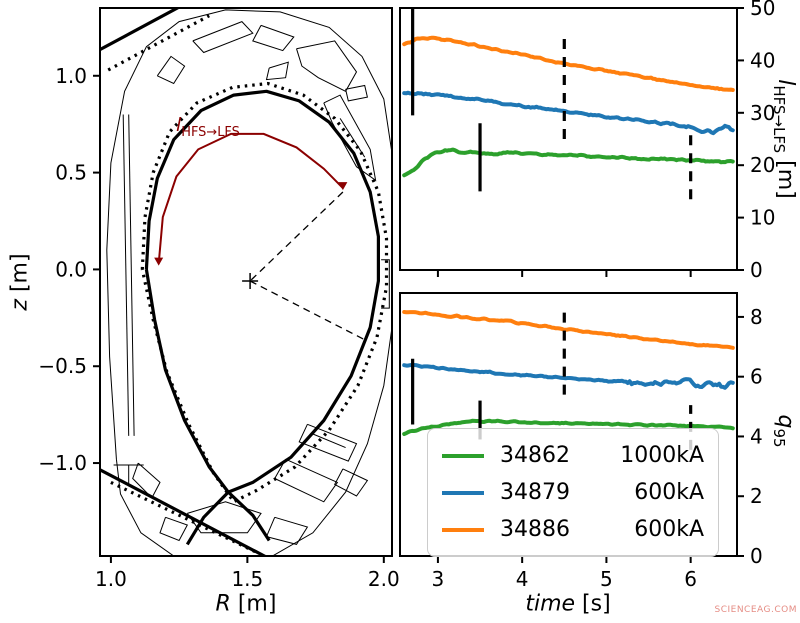 Image resolution: width=800 pixels, height=623 pixels. I want to click on hfs-lfs-field-line, so click(250, 198).